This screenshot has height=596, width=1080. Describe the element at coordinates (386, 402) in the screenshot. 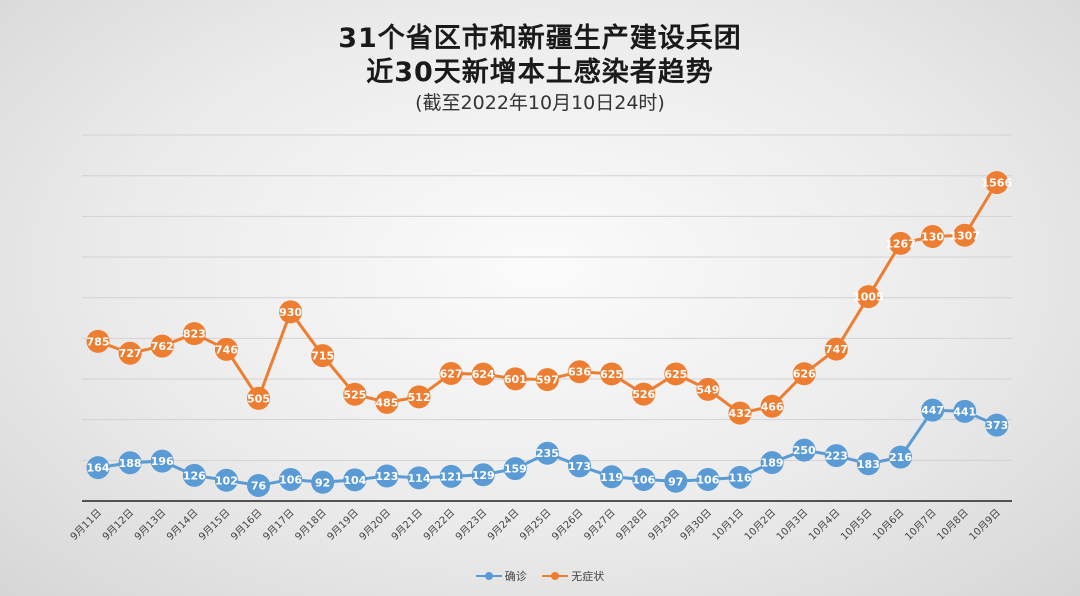

I see `data-label-asymptomatic: 485` at that location.